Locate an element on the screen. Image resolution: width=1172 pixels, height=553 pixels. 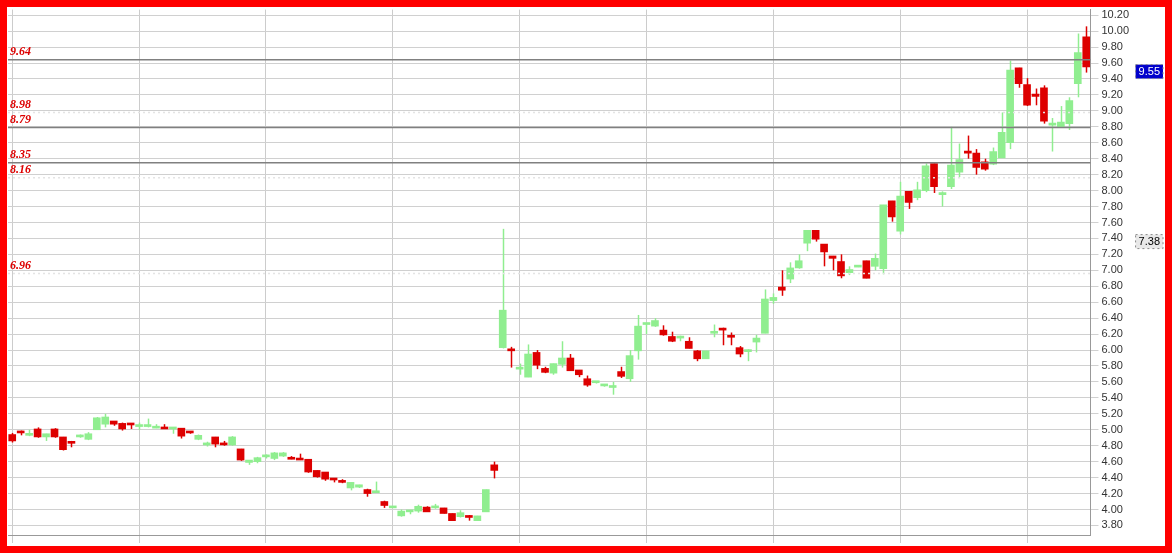
y-tick-label: 6.60 is located at coordinates (1112, 301).